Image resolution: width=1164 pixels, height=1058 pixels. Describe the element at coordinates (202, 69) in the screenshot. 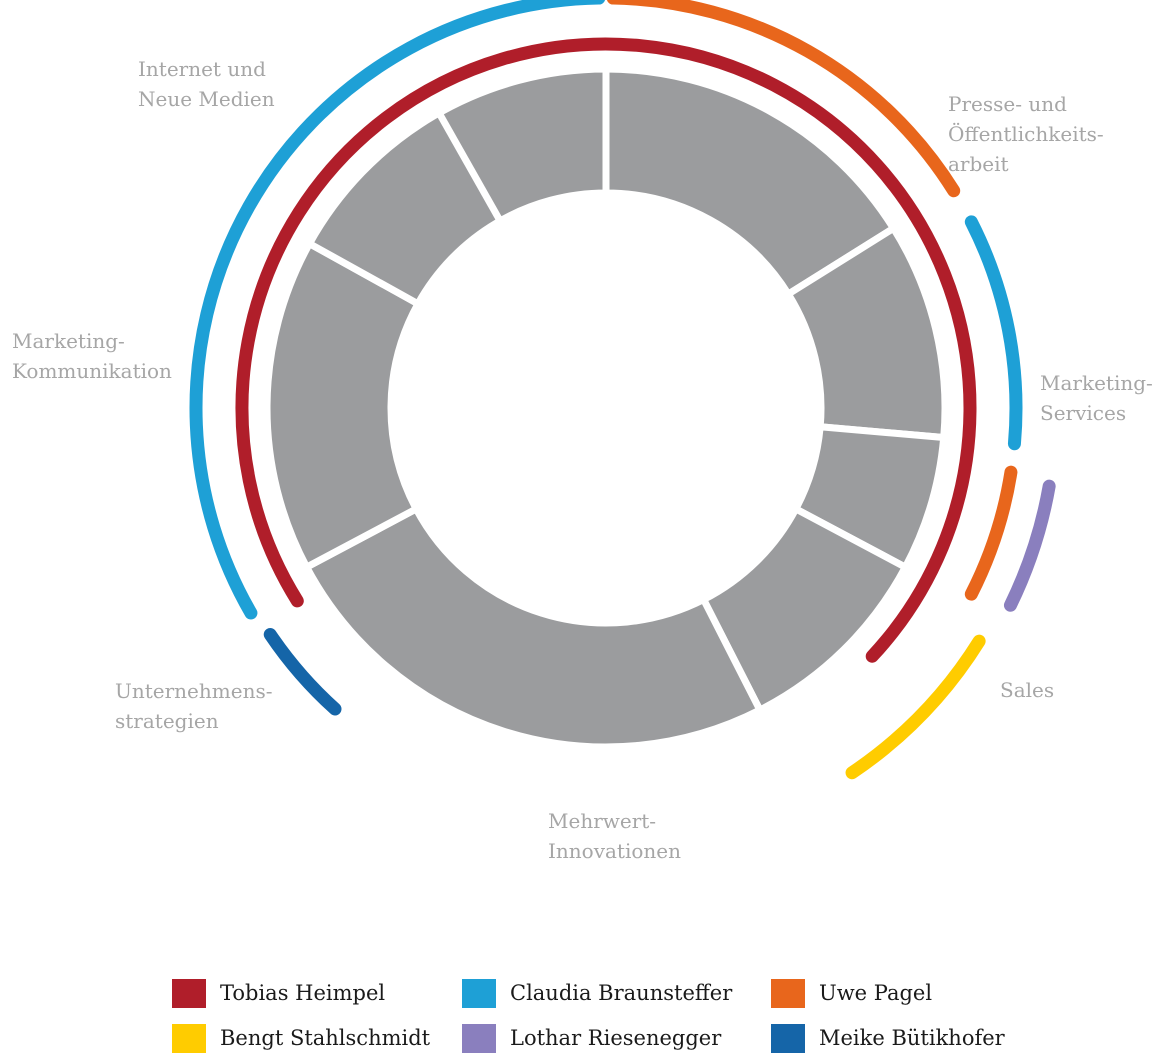

I see `section-label-internet: Internet und` at that location.